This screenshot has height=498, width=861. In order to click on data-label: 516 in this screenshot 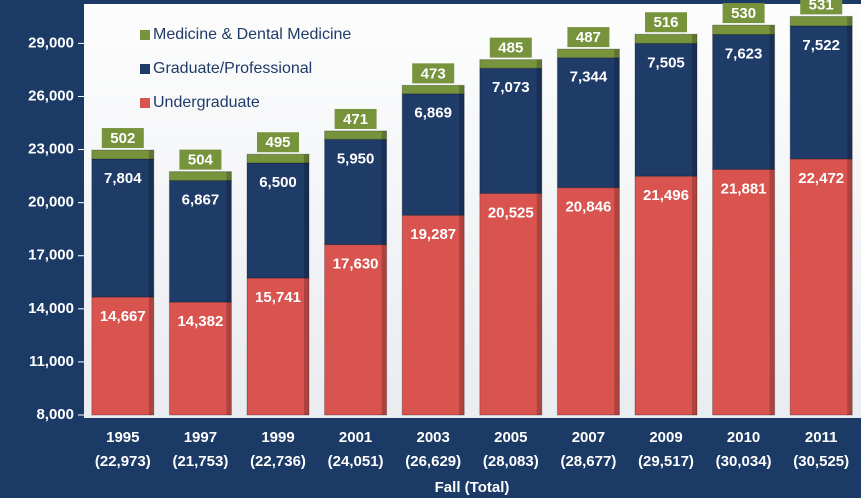, I will do `click(665, 22)`.